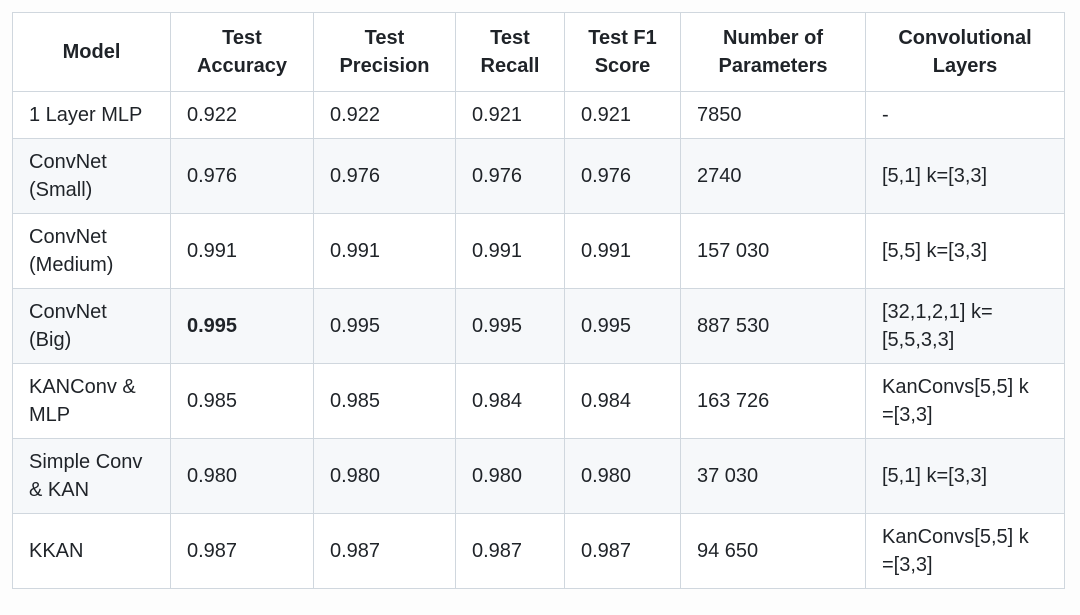 Image resolution: width=1080 pixels, height=615 pixels. What do you see at coordinates (622, 476) in the screenshot?
I see `cell-test-f1-score: 0.980` at bounding box center [622, 476].